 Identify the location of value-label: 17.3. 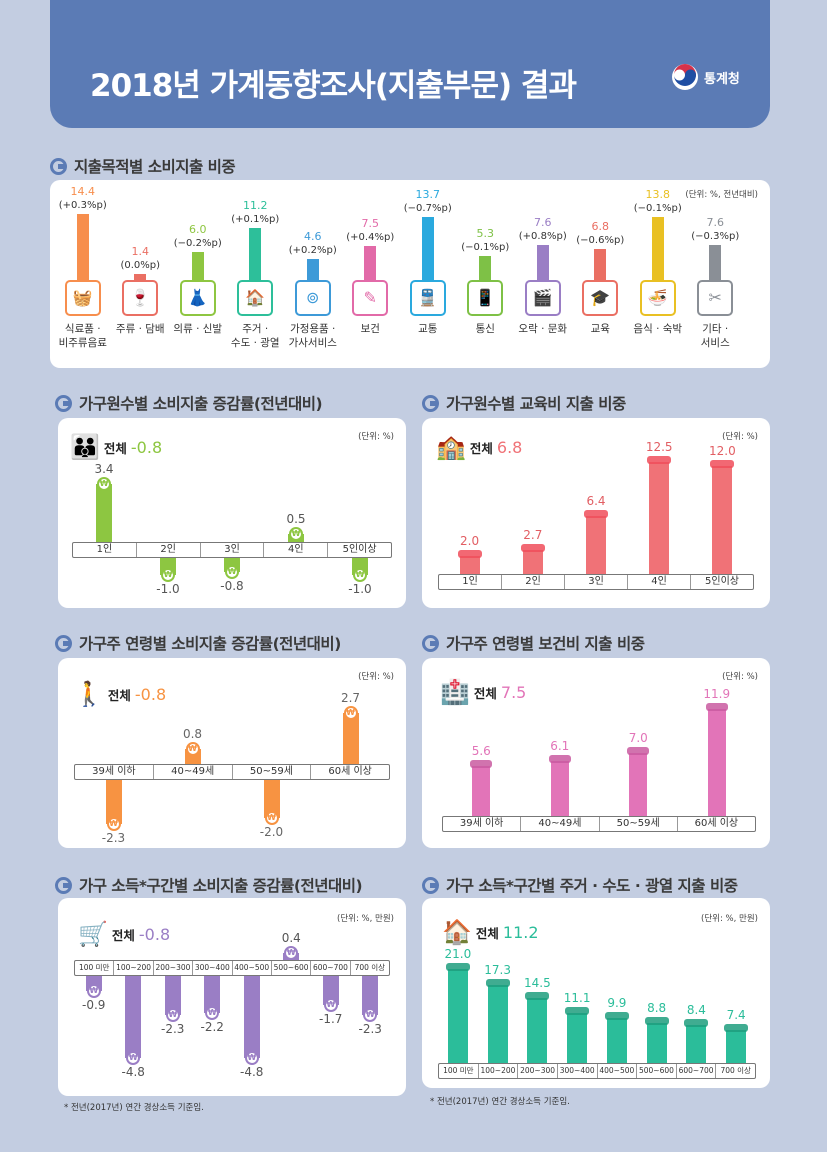
(497, 970).